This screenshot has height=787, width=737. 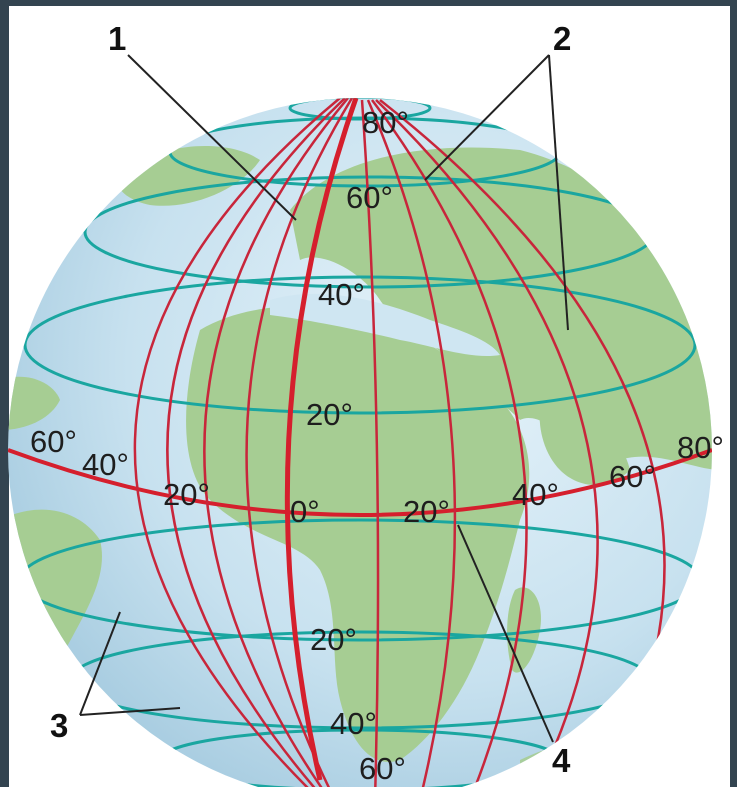 I want to click on longitude-label-40e: 40°, so click(x=535, y=494).